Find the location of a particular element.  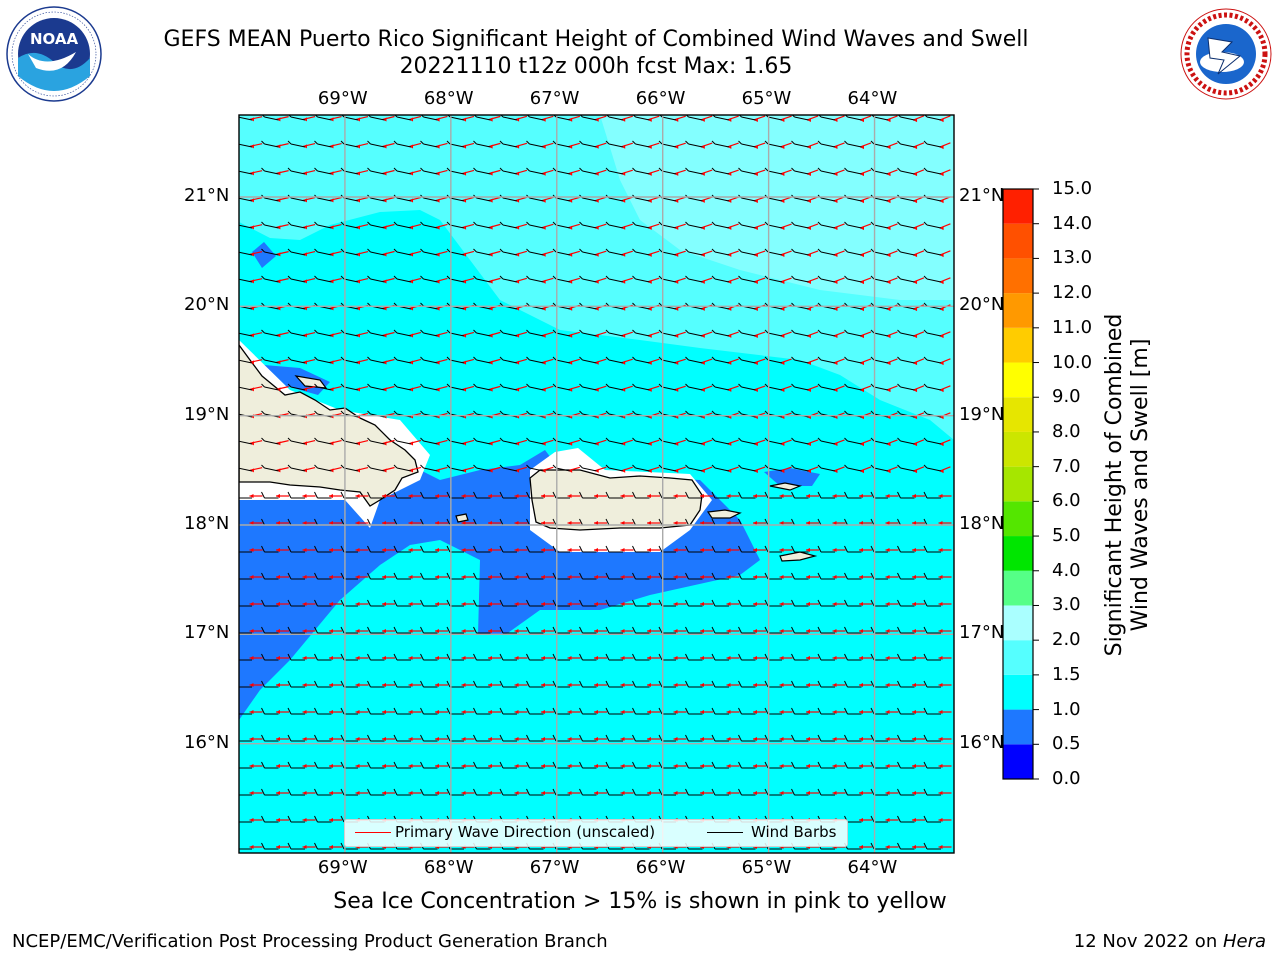

lat-label-left: 17°N is located at coordinates (207, 633).